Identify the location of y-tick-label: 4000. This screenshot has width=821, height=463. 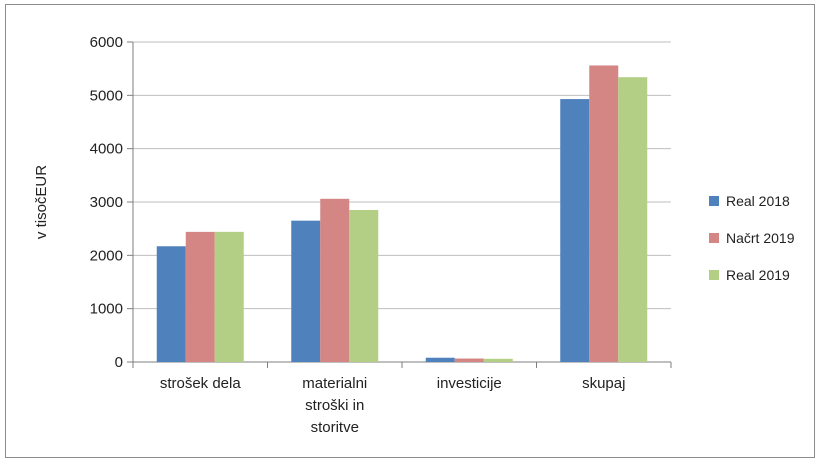
(106, 149).